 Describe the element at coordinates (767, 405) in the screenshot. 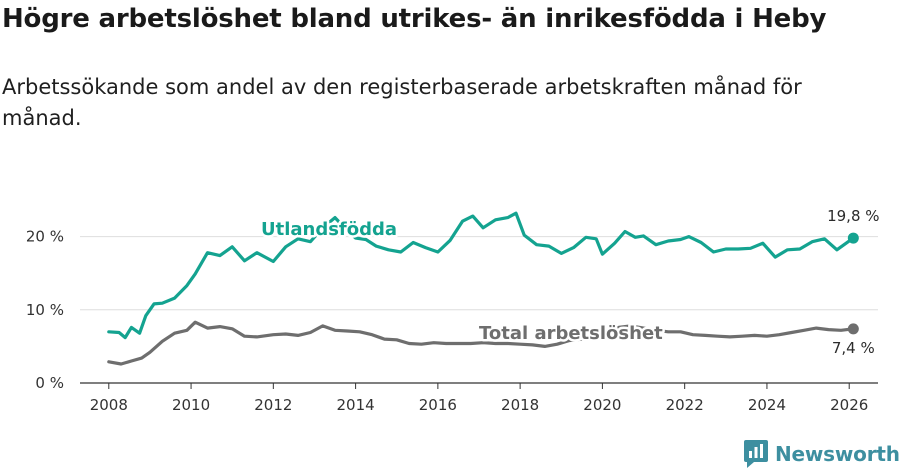

I see `x-tick-label: 2024` at that location.